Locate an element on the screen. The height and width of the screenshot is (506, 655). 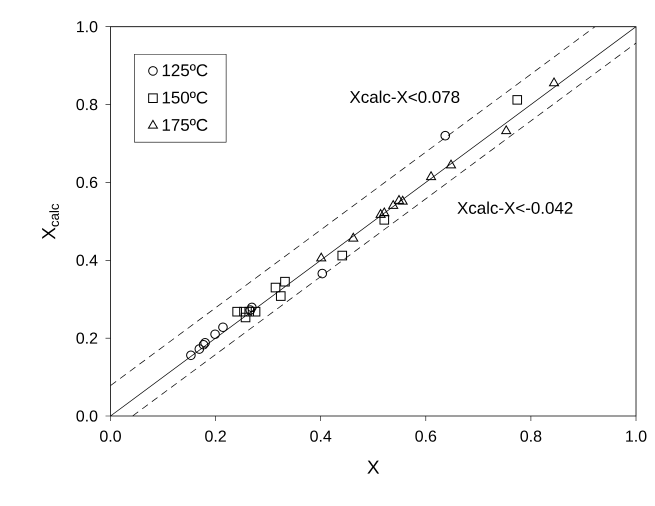
annotation: Xcalc-X<0.078 is located at coordinates (405, 96).